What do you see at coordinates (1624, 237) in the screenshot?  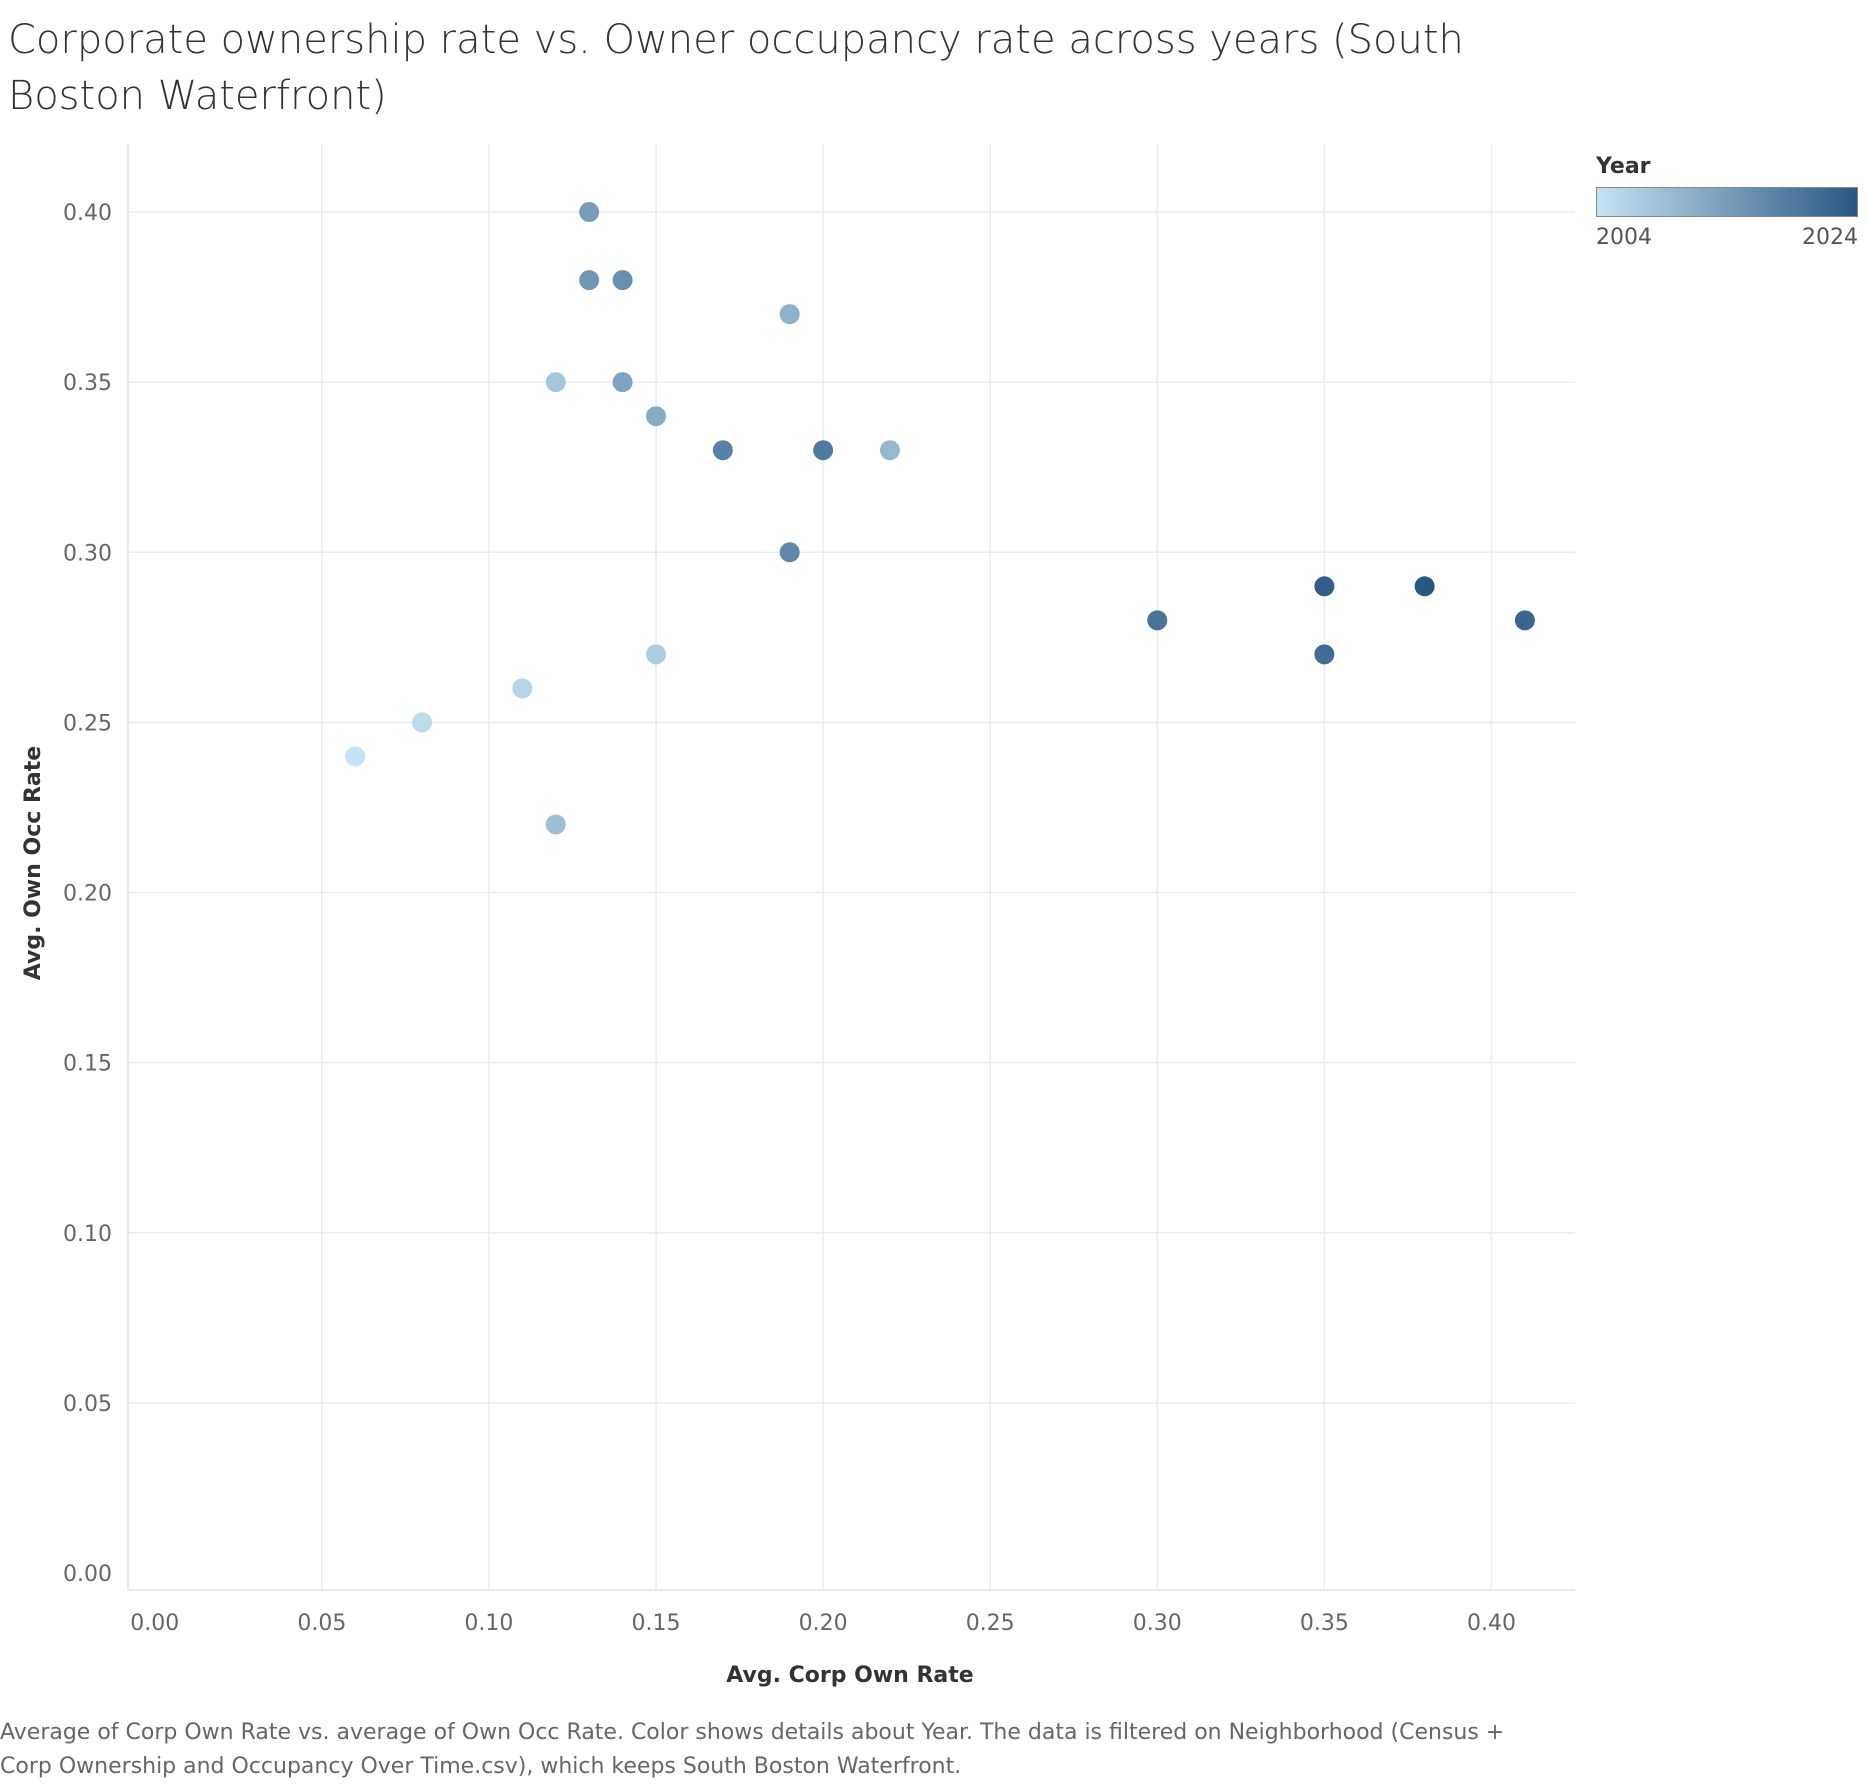 I see `legend-min-label: 2004` at bounding box center [1624, 237].